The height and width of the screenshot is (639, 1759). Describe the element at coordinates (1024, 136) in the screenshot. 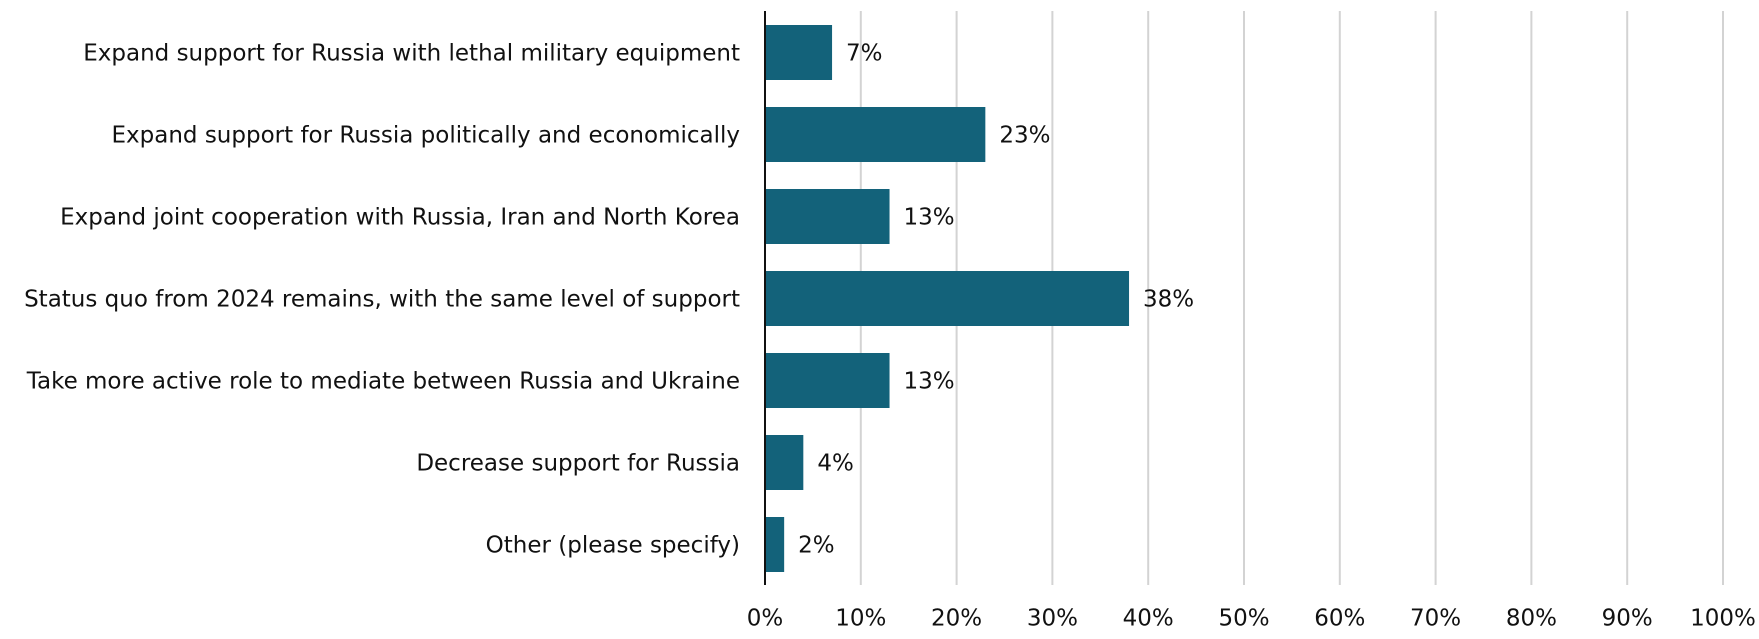

I see `value-label: 23%` at that location.